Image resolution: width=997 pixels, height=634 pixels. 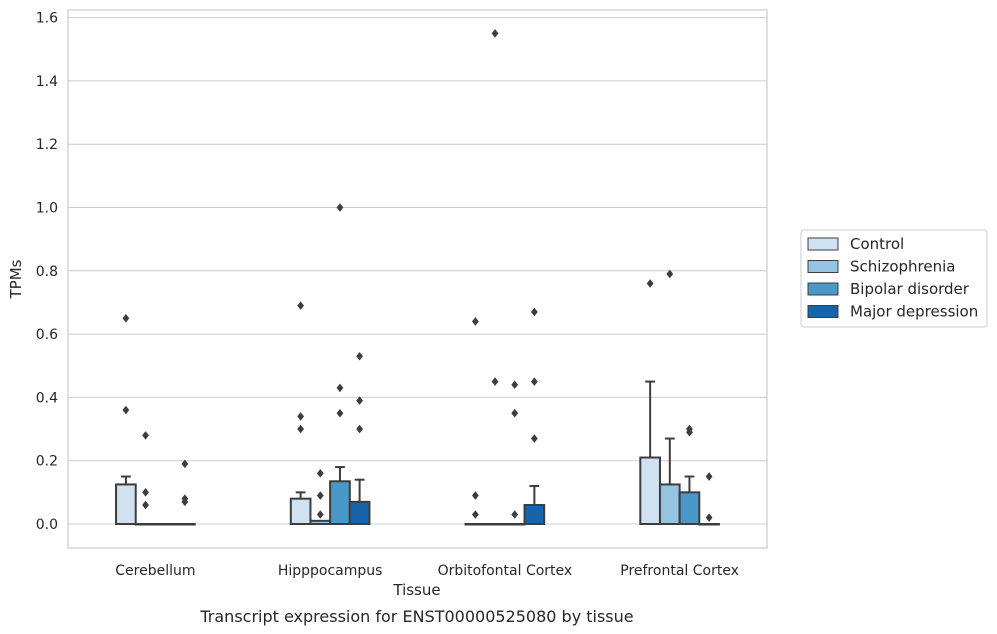 What do you see at coordinates (47, 335) in the screenshot?
I see `y-tick-label: 0.6` at bounding box center [47, 335].